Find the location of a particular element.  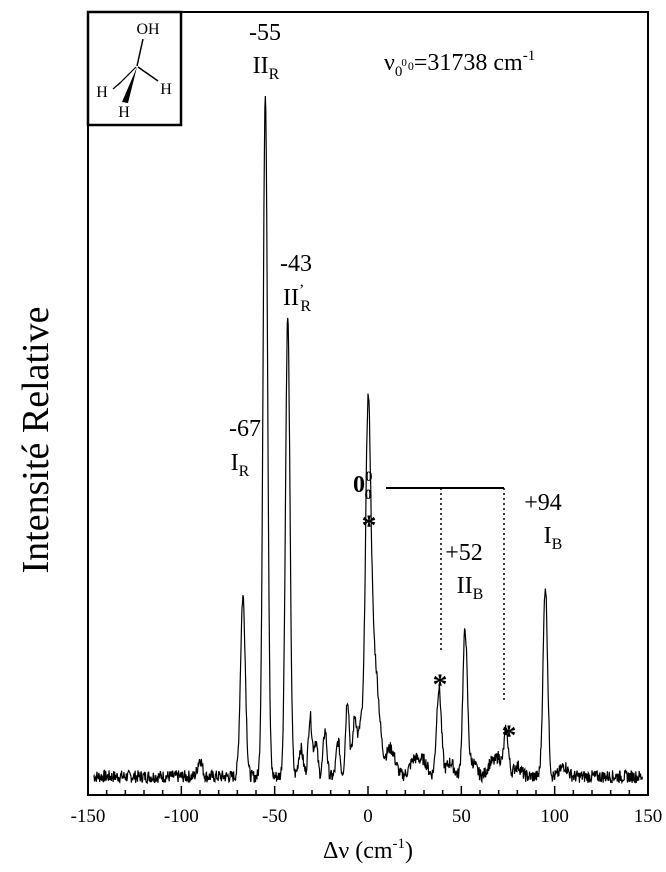

x-axis-ticks: -150 -100 -50 0 50 100 150 is located at coordinates (367, 806).